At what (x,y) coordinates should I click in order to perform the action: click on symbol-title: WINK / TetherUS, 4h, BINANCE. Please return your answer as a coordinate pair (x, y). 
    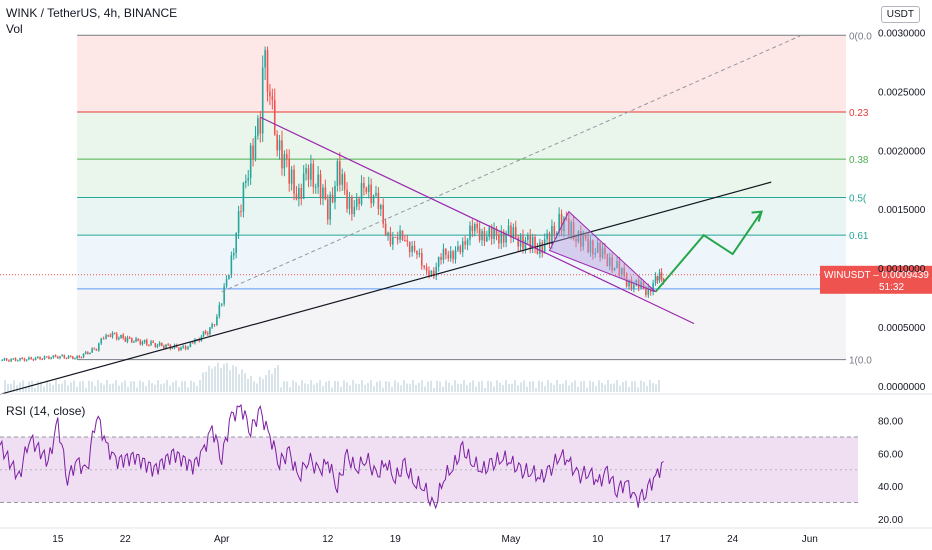
    Looking at the image, I should click on (92, 13).